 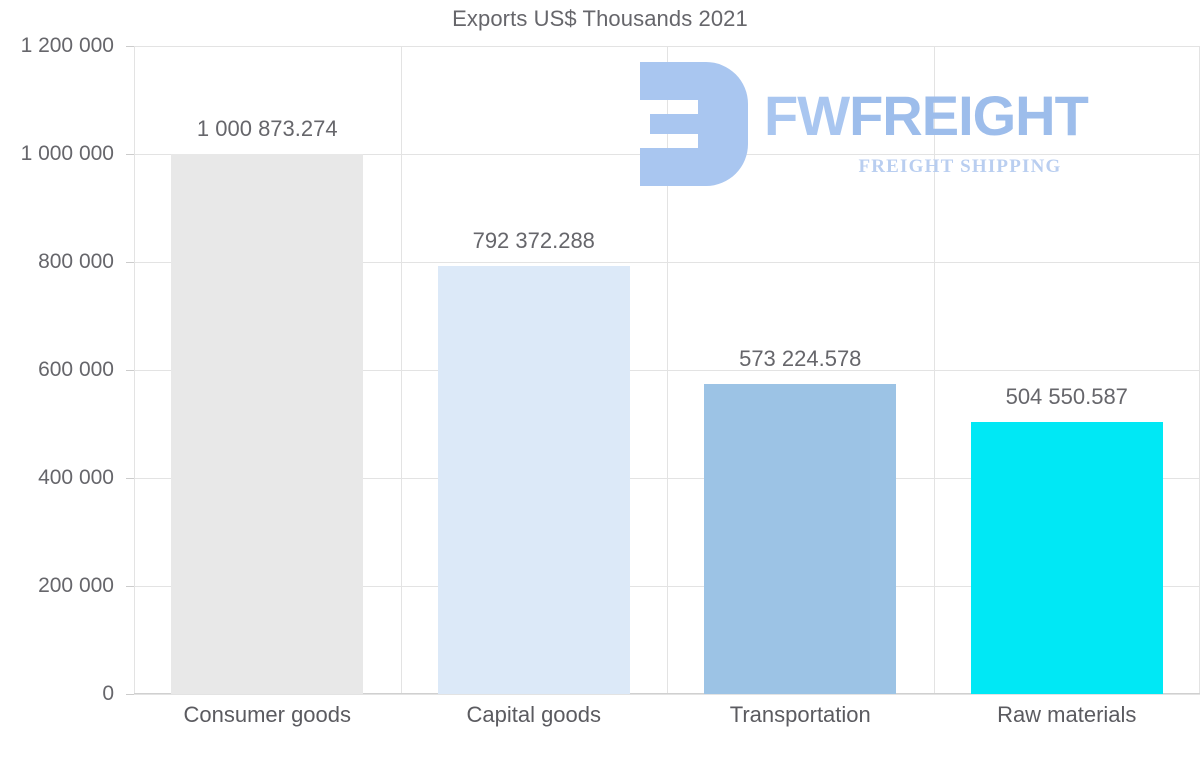 I want to click on y-axis-tick-label: 1 000 000, so click(x=67, y=153).